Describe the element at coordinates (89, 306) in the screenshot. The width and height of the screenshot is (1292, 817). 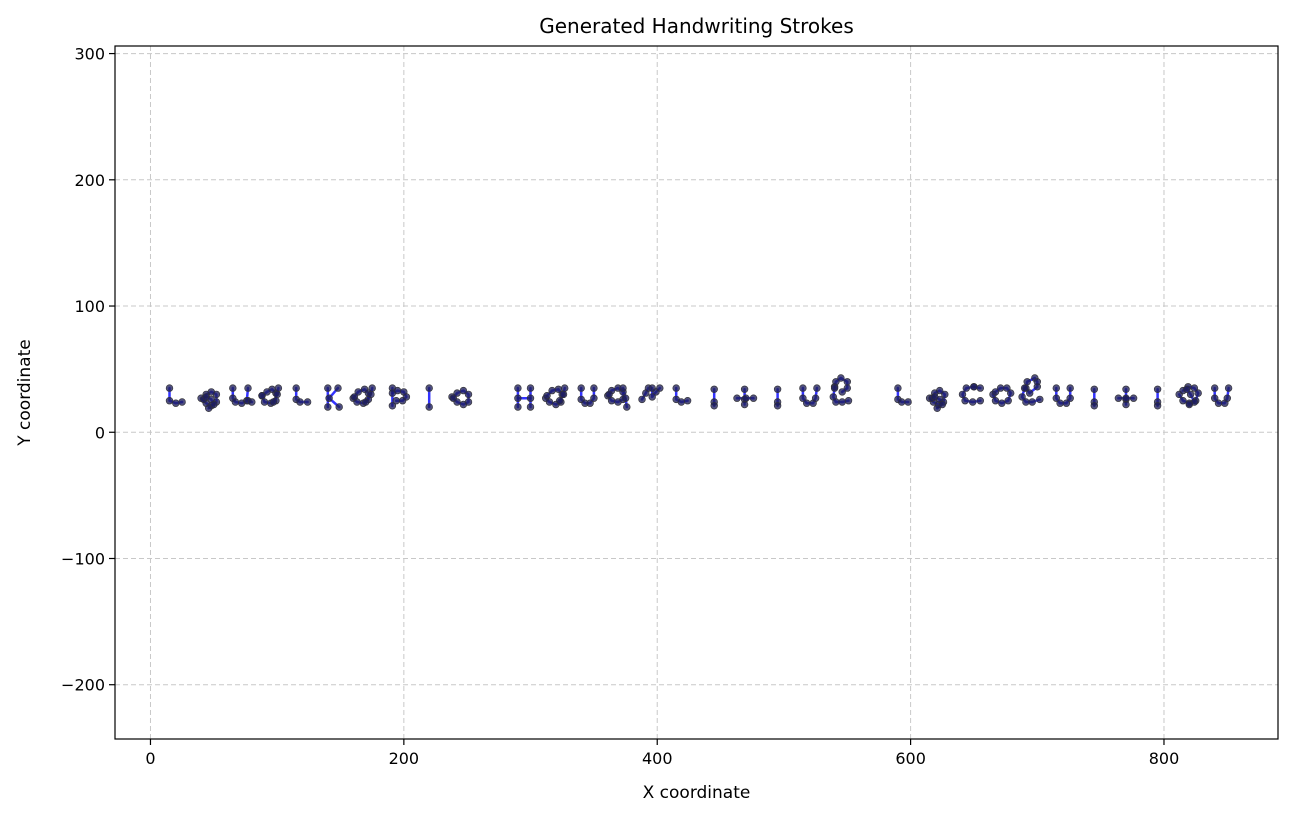
I see `y-tick-label: 100` at that location.